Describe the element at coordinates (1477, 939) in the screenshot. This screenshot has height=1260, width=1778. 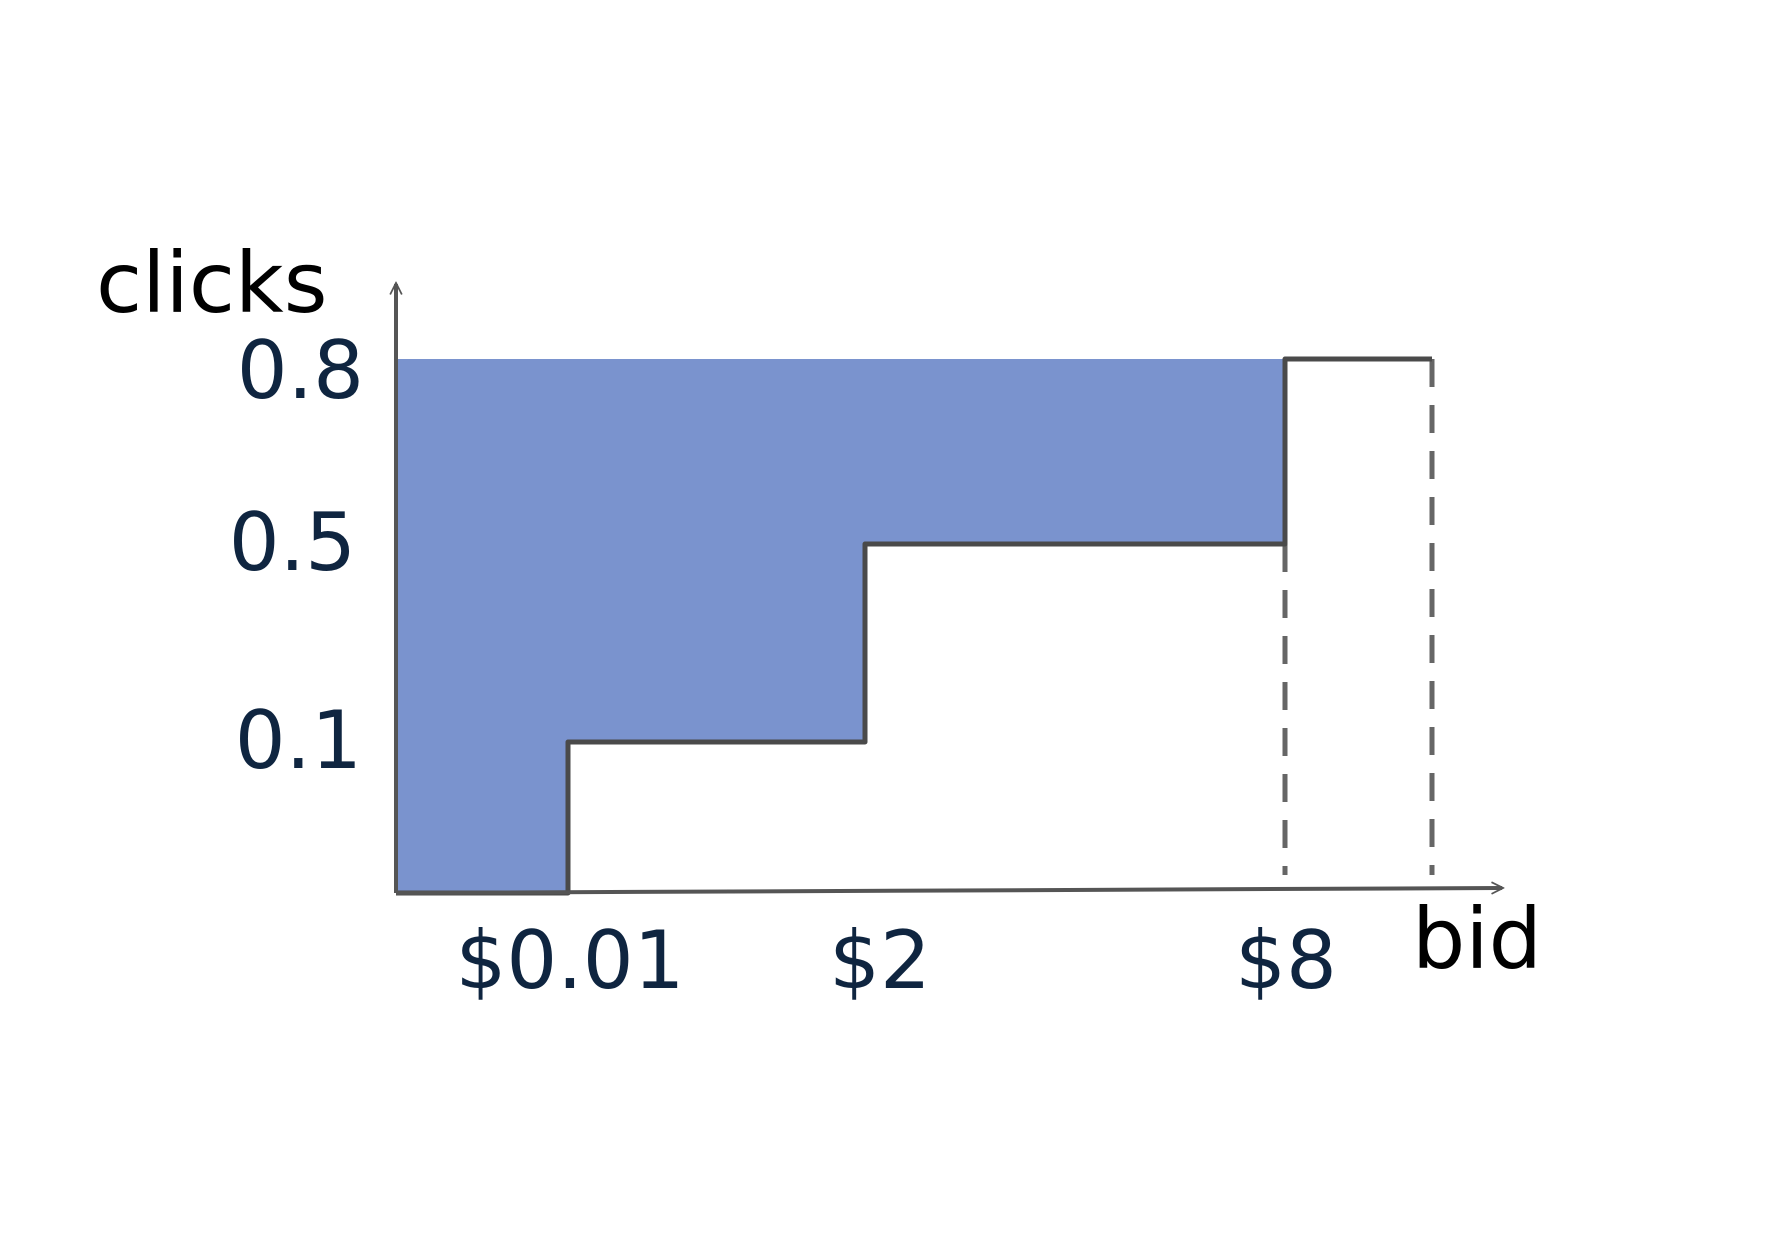
I see `x-axis-title: bid` at that location.